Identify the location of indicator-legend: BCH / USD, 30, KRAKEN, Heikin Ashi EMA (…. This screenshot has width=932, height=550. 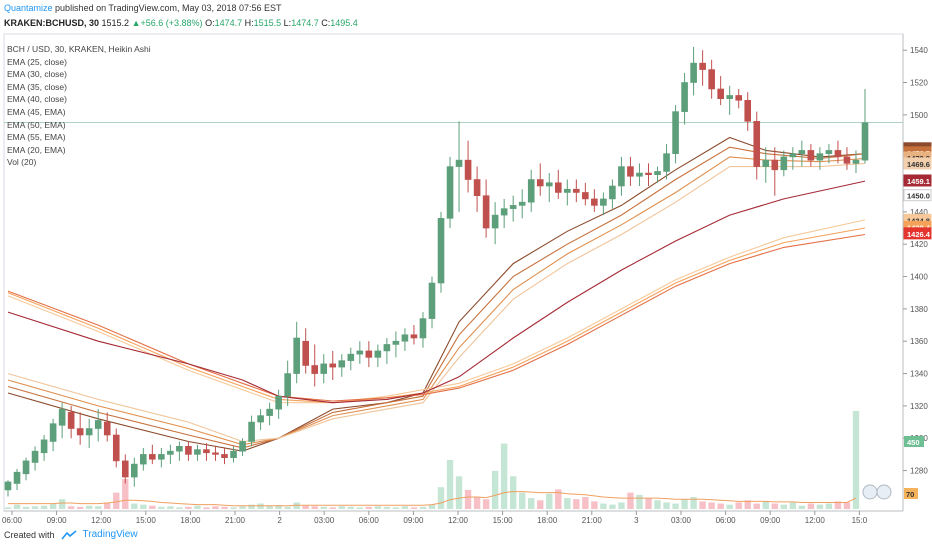
(79, 106).